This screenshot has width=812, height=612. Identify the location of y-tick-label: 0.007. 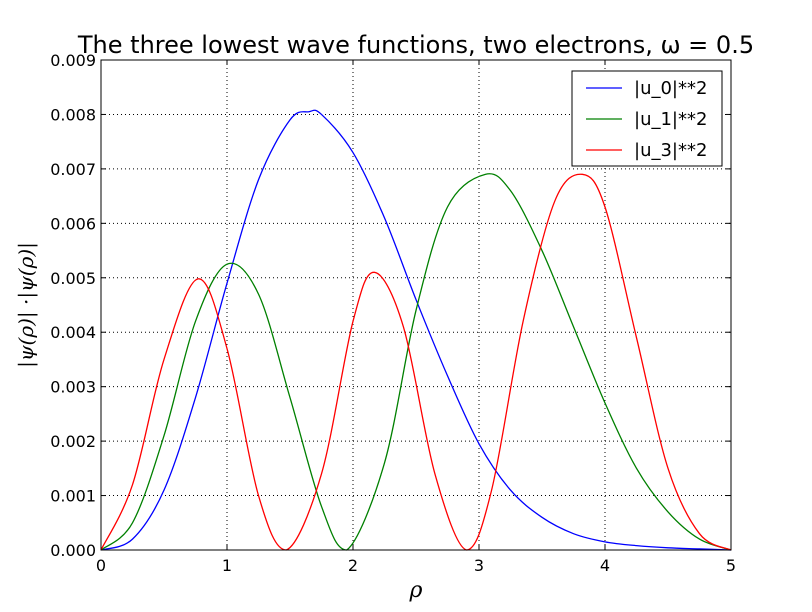
(73, 169).